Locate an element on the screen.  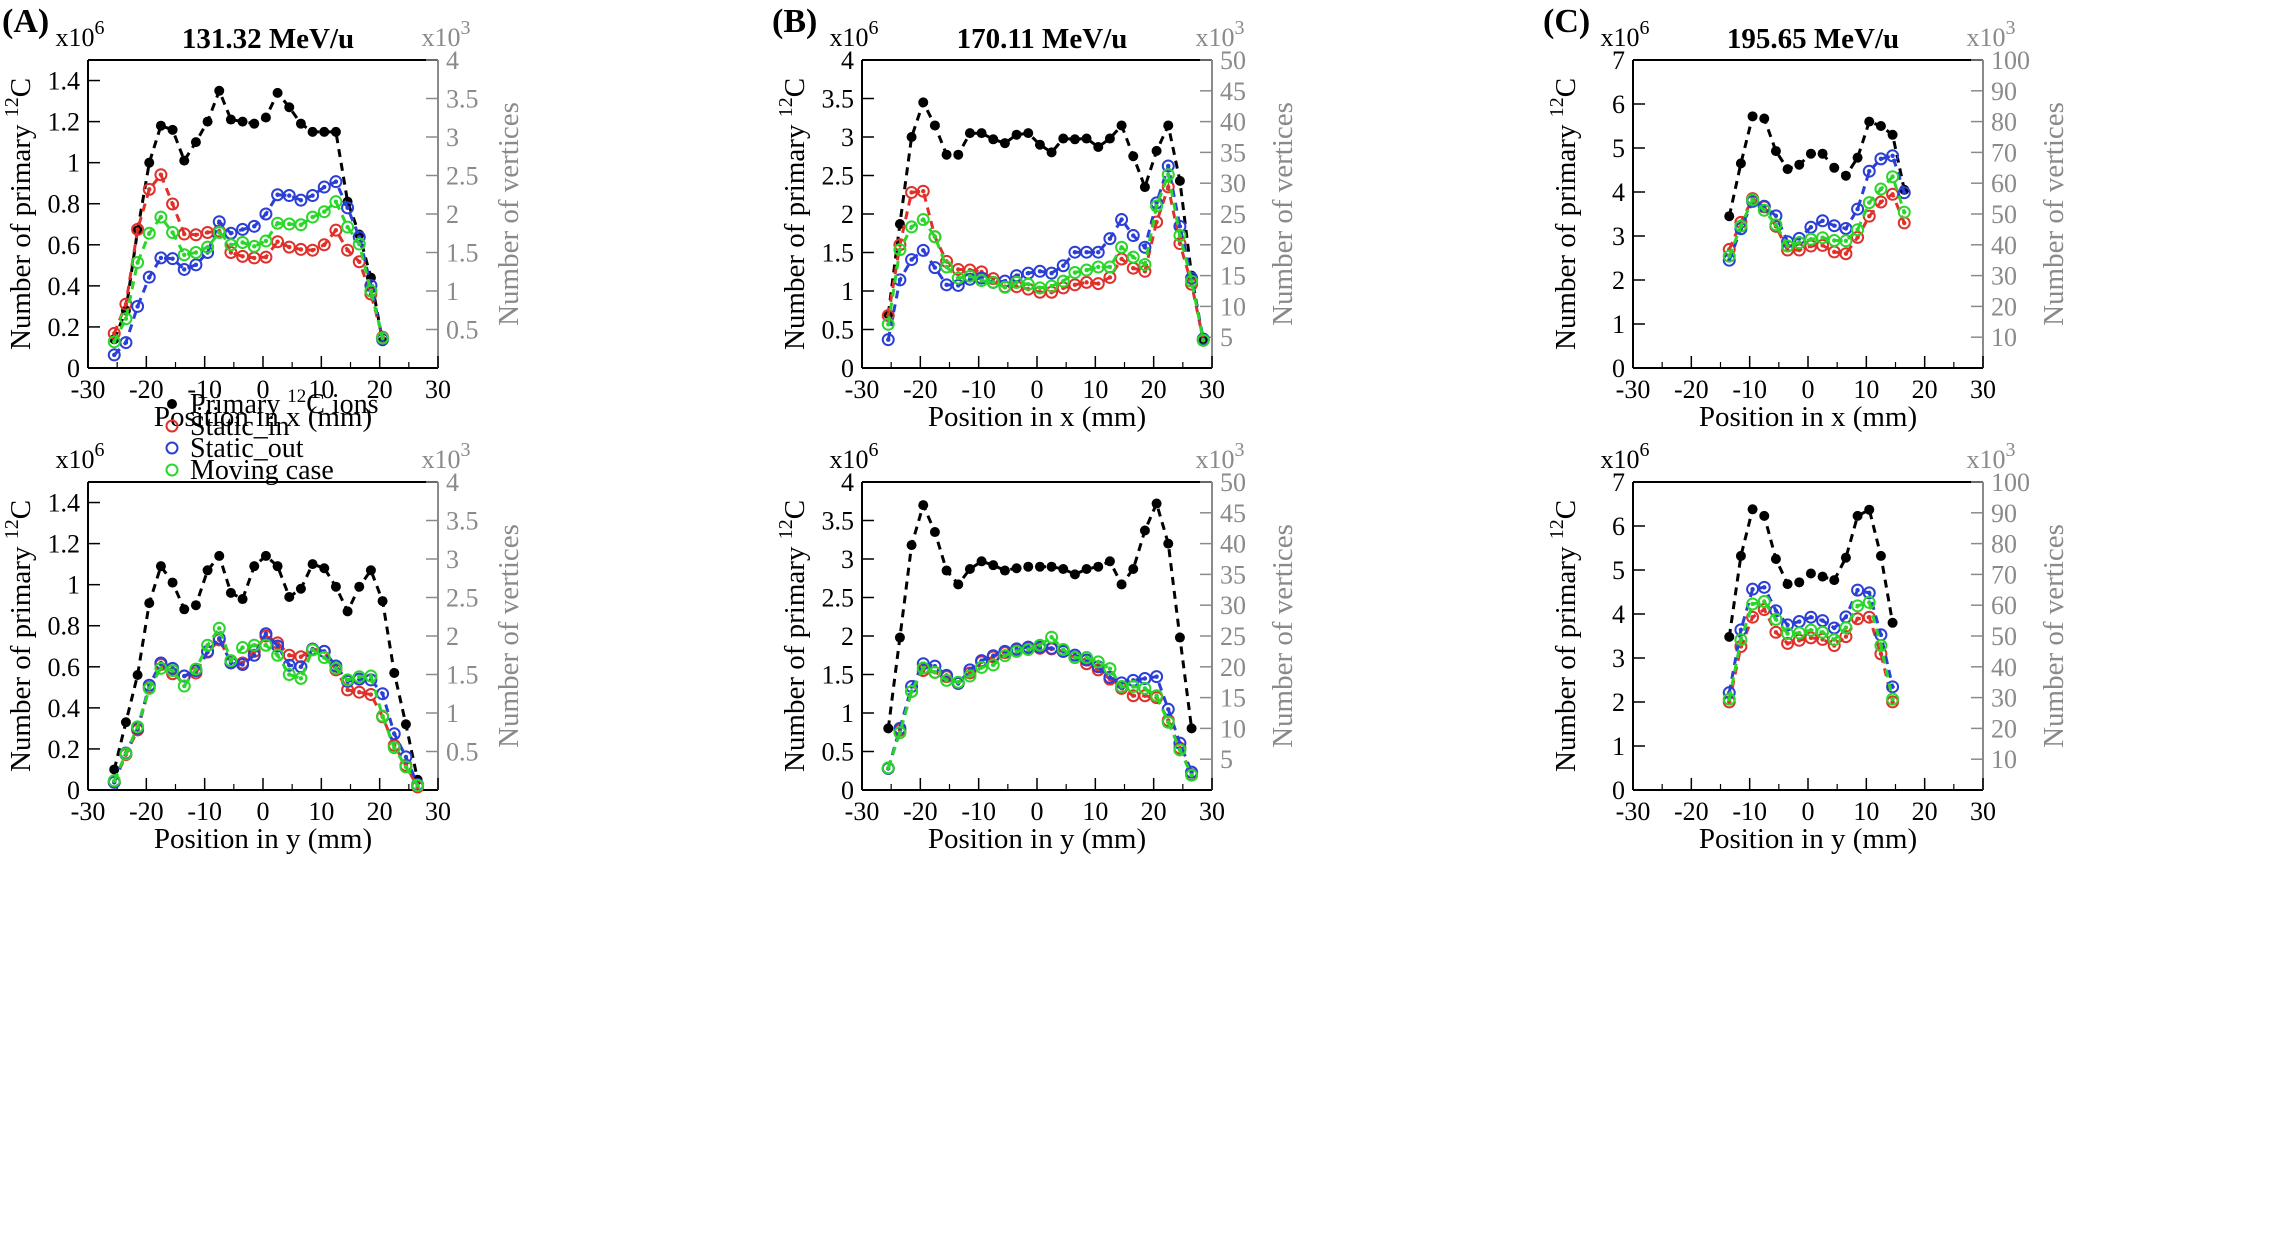
x-tick-label: -10 is located at coordinates (1749, 811).